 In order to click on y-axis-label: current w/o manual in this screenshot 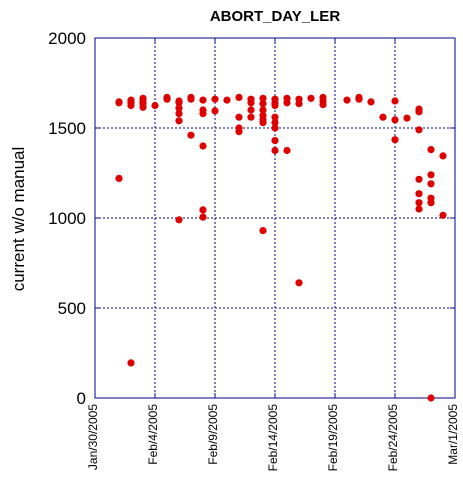, I will do `click(18, 219)`.